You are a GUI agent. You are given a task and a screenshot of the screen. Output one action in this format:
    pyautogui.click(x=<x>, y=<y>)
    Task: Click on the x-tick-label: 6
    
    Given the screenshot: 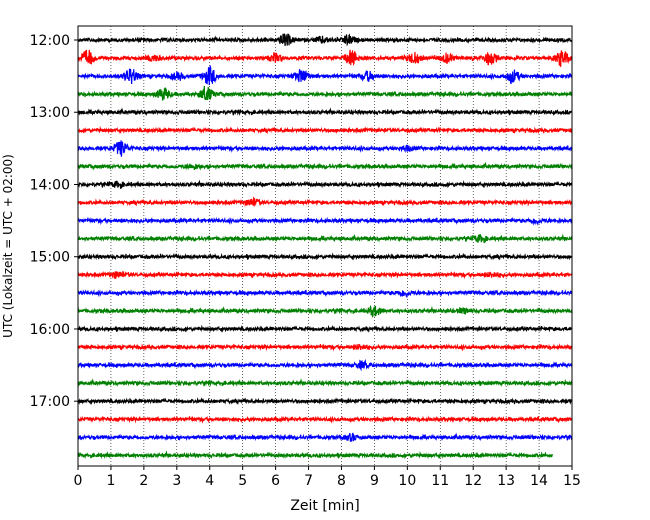 What is the action you would take?
    pyautogui.click(x=275, y=481)
    